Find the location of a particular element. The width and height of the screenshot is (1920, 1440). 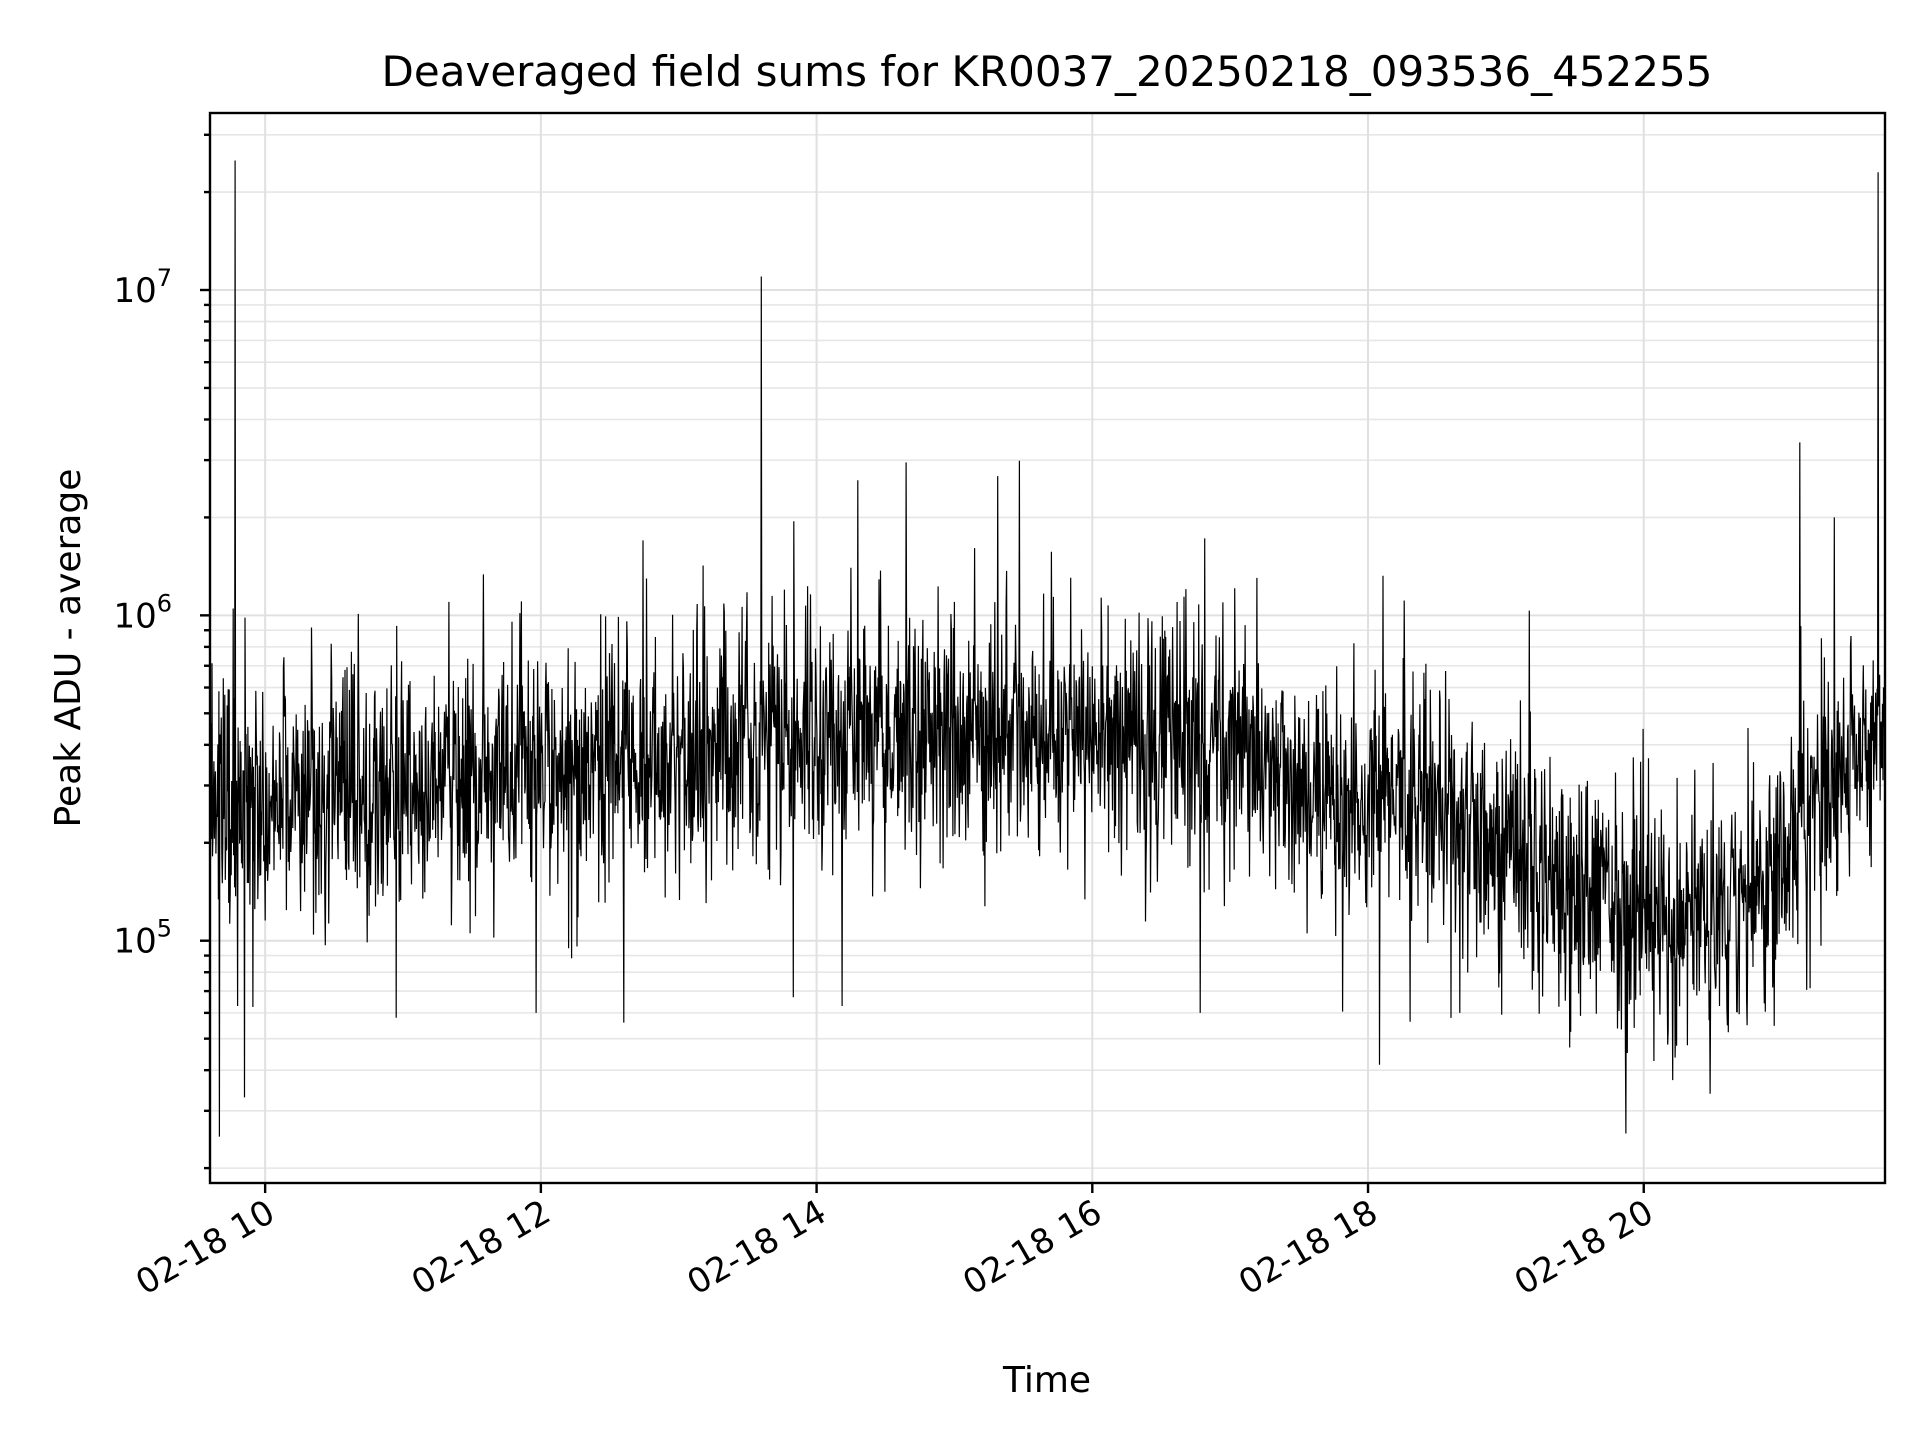

y-tick-label: 10⁶ is located at coordinates (142, 612).